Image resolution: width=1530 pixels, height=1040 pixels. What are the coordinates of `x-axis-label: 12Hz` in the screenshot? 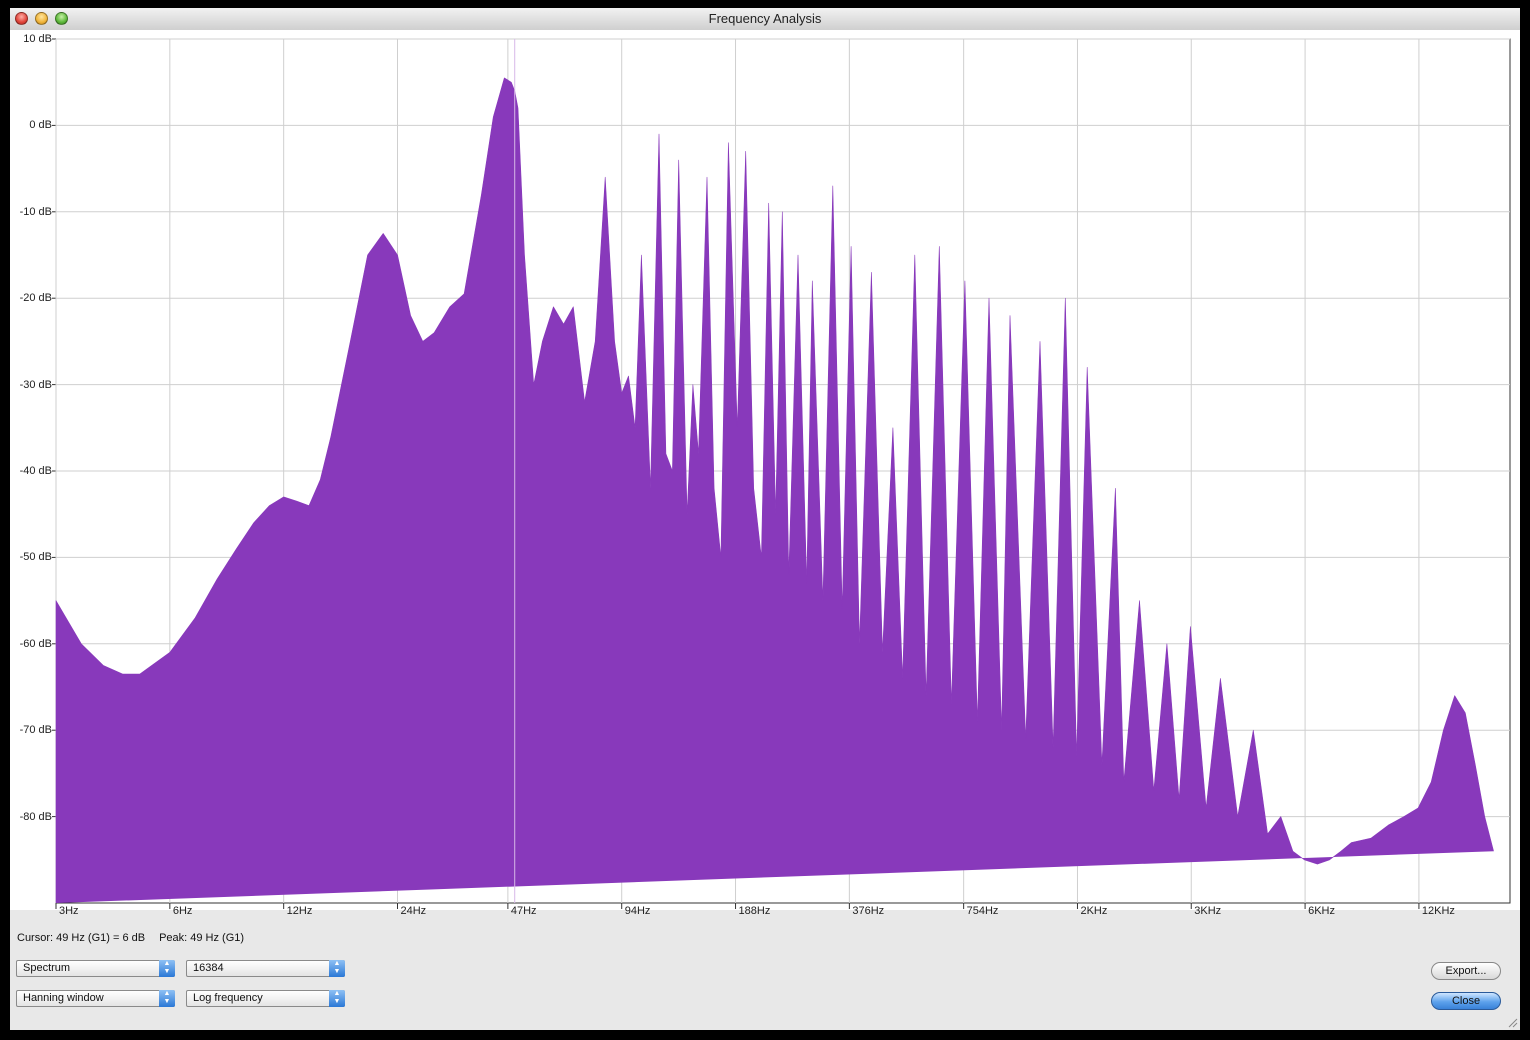 It's located at (299, 911).